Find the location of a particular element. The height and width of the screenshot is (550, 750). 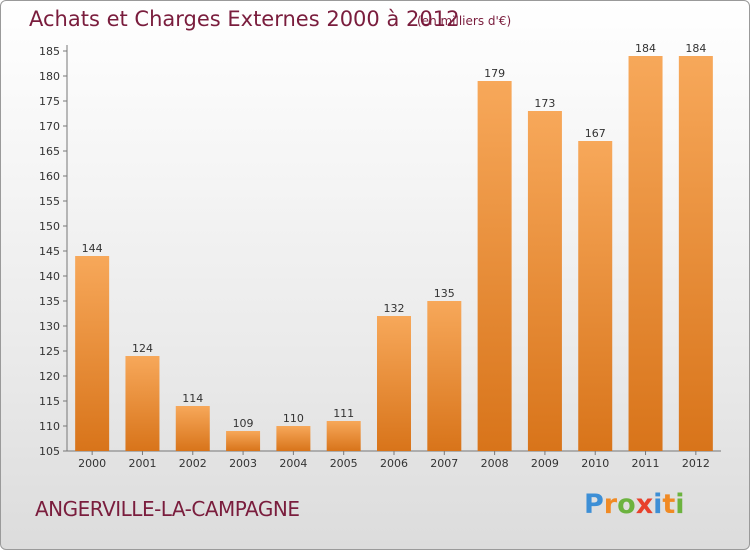

data-label-2002: 114 is located at coordinates (192, 398).